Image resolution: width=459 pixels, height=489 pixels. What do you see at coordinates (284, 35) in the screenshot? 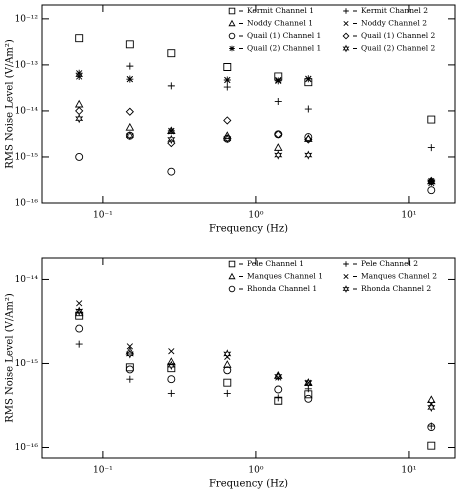
I see `legend-label: Quail (1) Channel 1` at bounding box center [284, 35].